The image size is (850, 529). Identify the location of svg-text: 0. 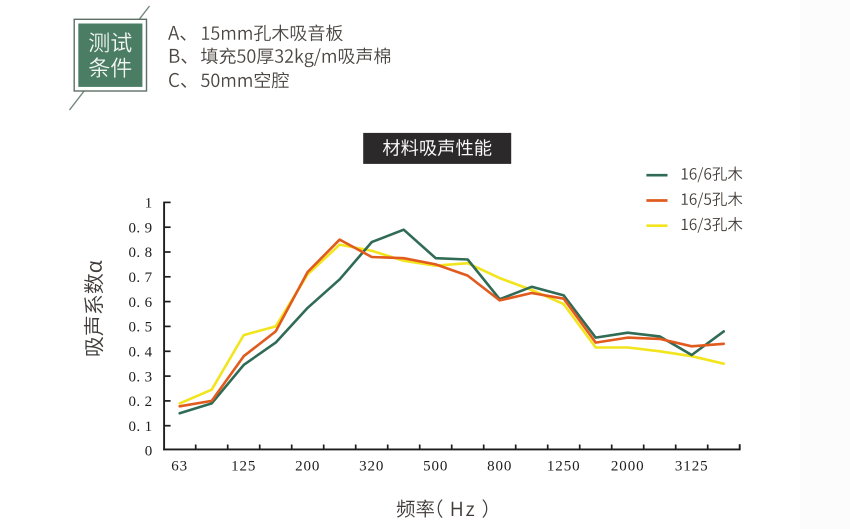
(149, 452).